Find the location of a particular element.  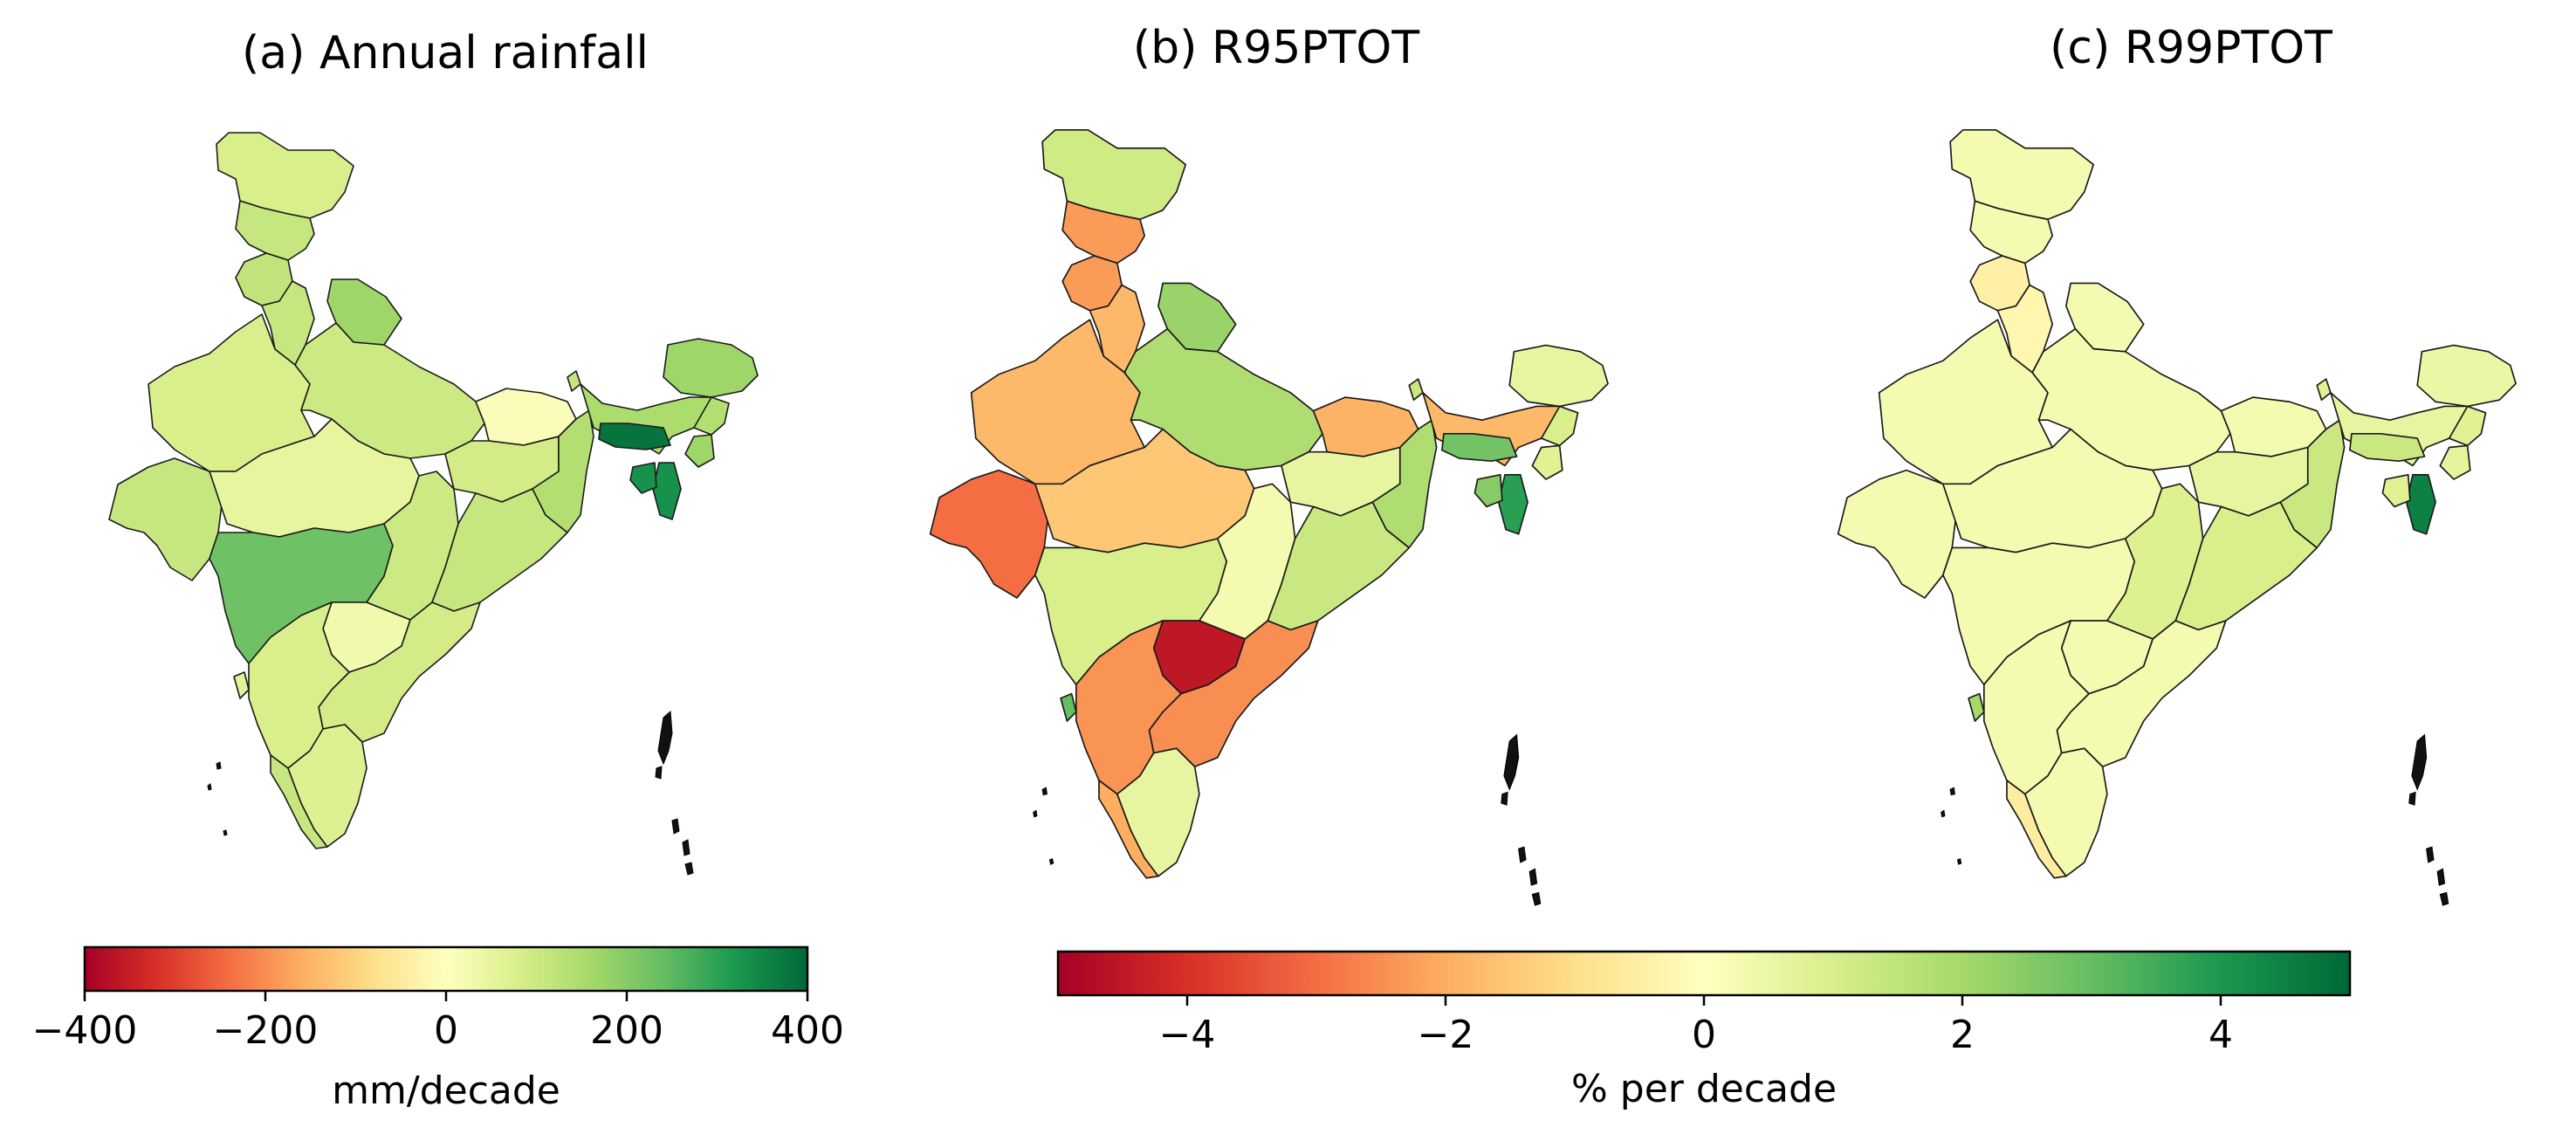

colorbar-b-ticks: −4 −2 0 2 4 is located at coordinates (1696, 1026).